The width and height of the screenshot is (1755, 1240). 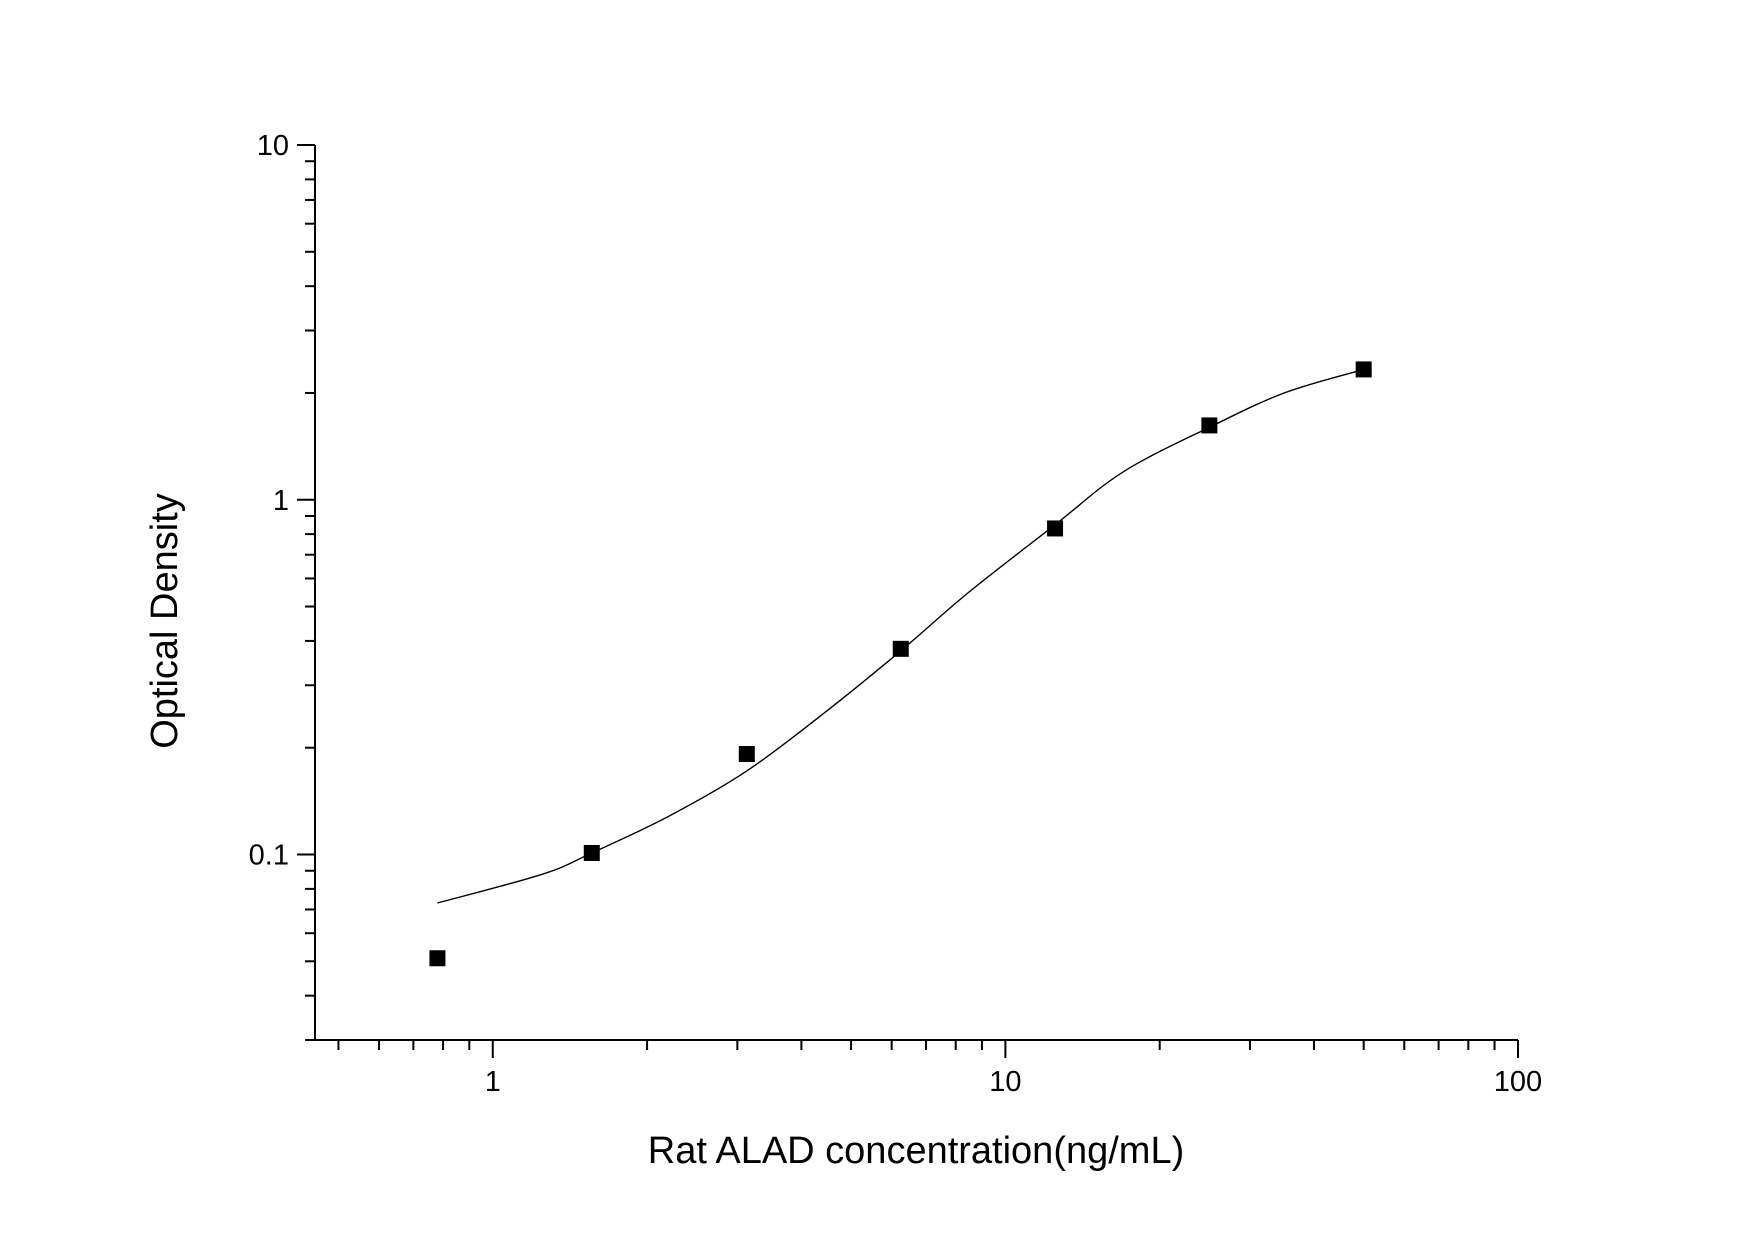 I want to click on x-axis-tick-labels: 1 10 100, so click(x=1013, y=1082).